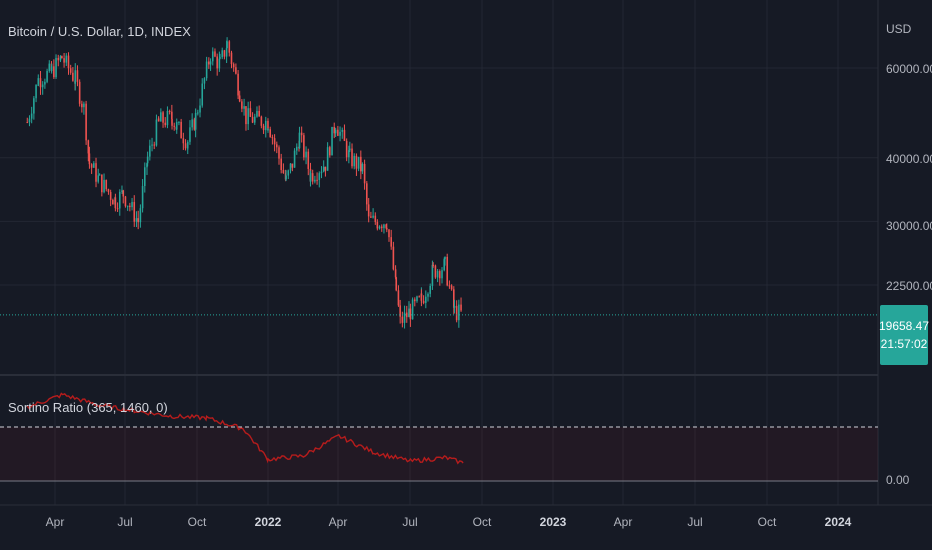 Image resolution: width=932 pixels, height=550 pixels. Describe the element at coordinates (904, 344) in the screenshot. I see `candle-countdown: 21:57:02` at that location.